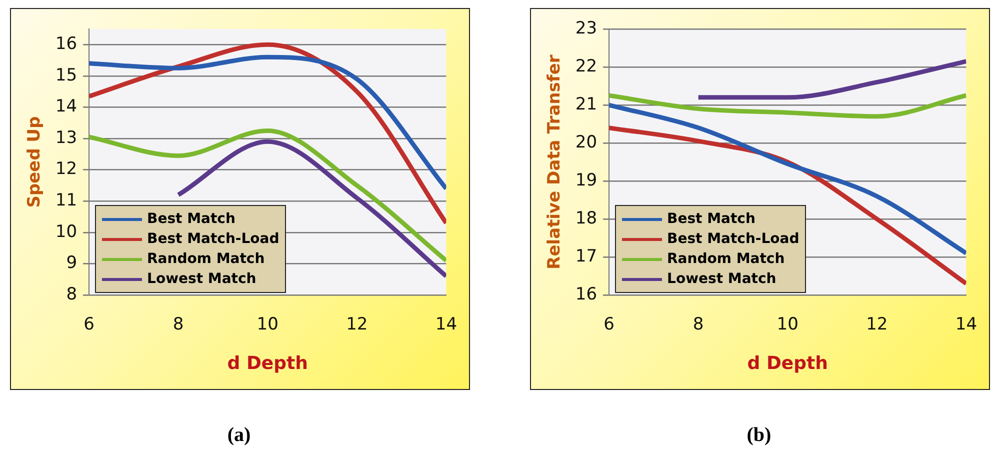 The width and height of the screenshot is (995, 450). Describe the element at coordinates (554, 162) in the screenshot. I see `y-axis-title: Relative Data Transfer` at that location.